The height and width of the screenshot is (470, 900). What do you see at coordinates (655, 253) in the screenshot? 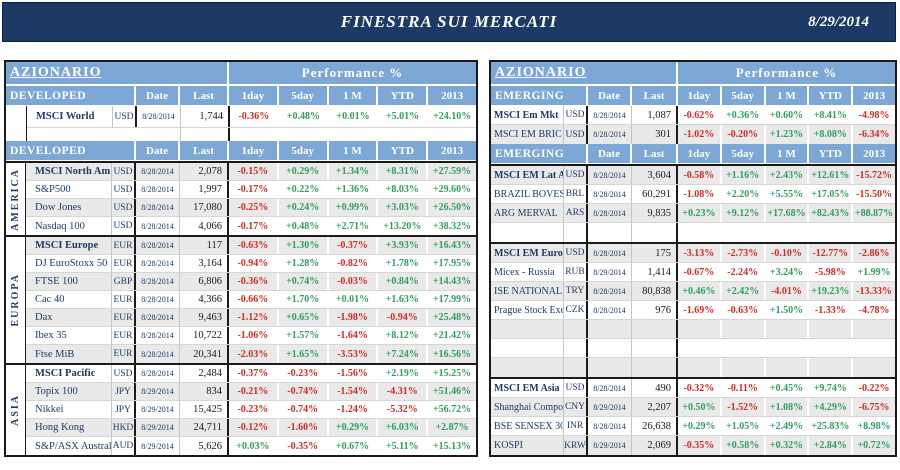
I see `last-value: 175` at bounding box center [655, 253].